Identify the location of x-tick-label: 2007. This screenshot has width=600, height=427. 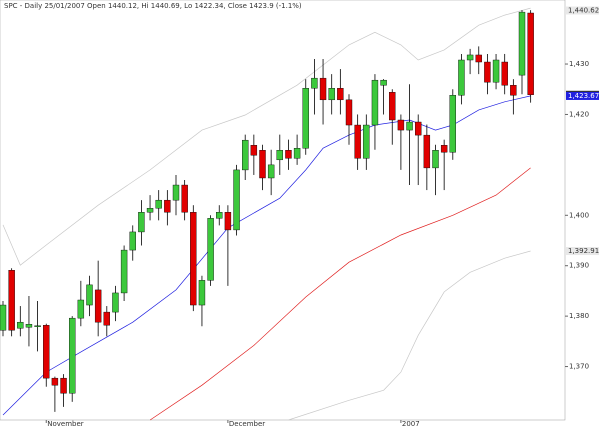
(411, 423).